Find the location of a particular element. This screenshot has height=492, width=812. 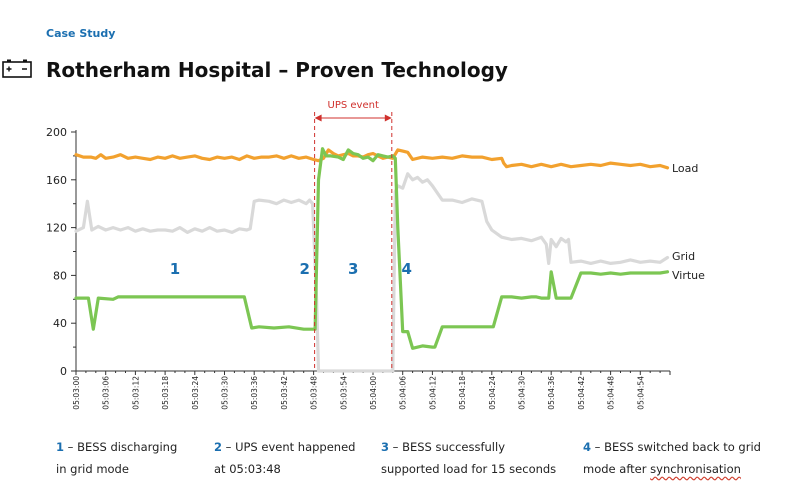

x-tick-label: 05:03:48 is located at coordinates (314, 393).